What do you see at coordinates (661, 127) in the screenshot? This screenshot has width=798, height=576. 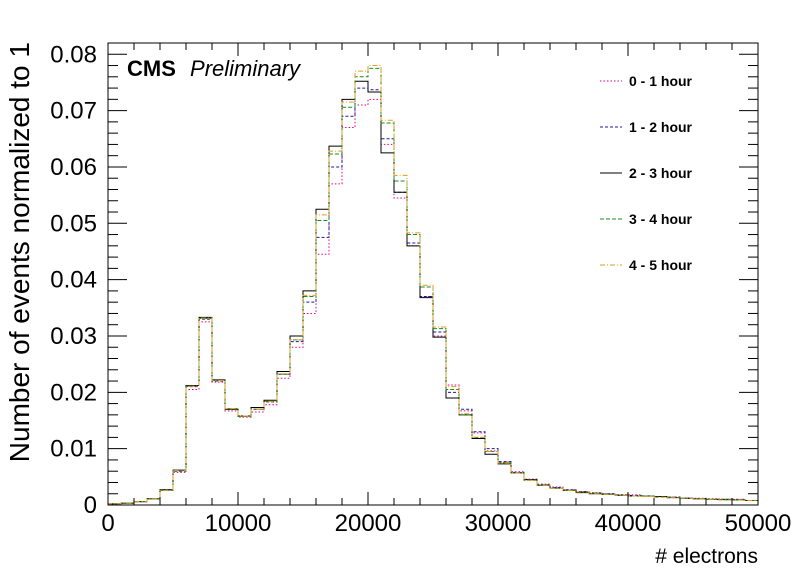 I see `legend-label-2: 1 - 2 hour` at bounding box center [661, 127].